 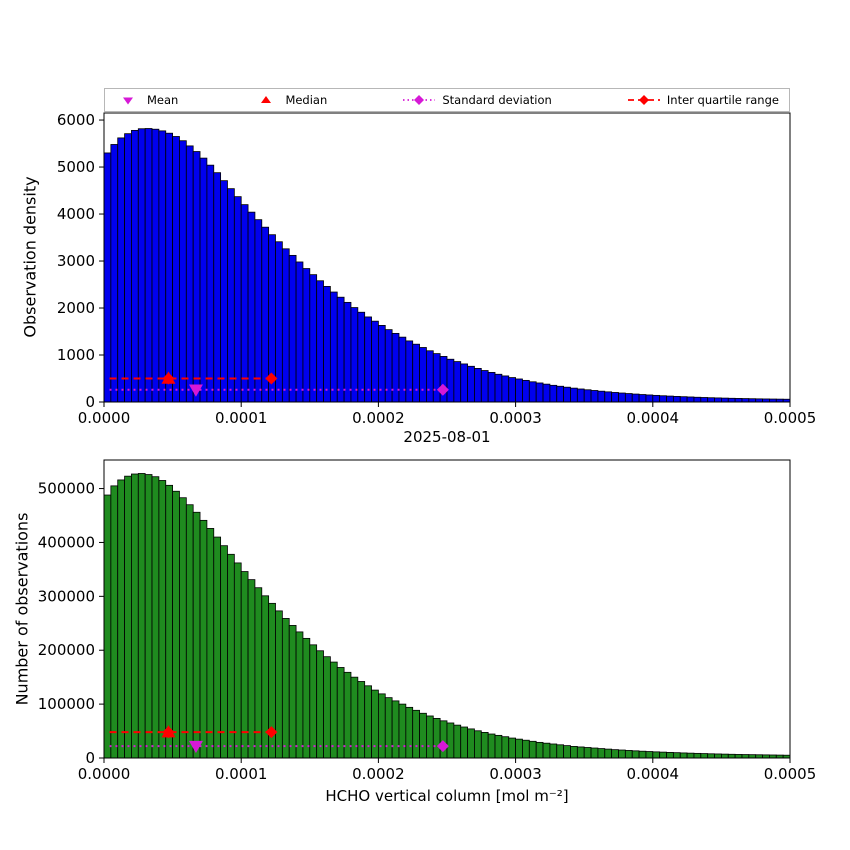 I want to click on top-chart-title: 2025-08-01, so click(x=447, y=437).